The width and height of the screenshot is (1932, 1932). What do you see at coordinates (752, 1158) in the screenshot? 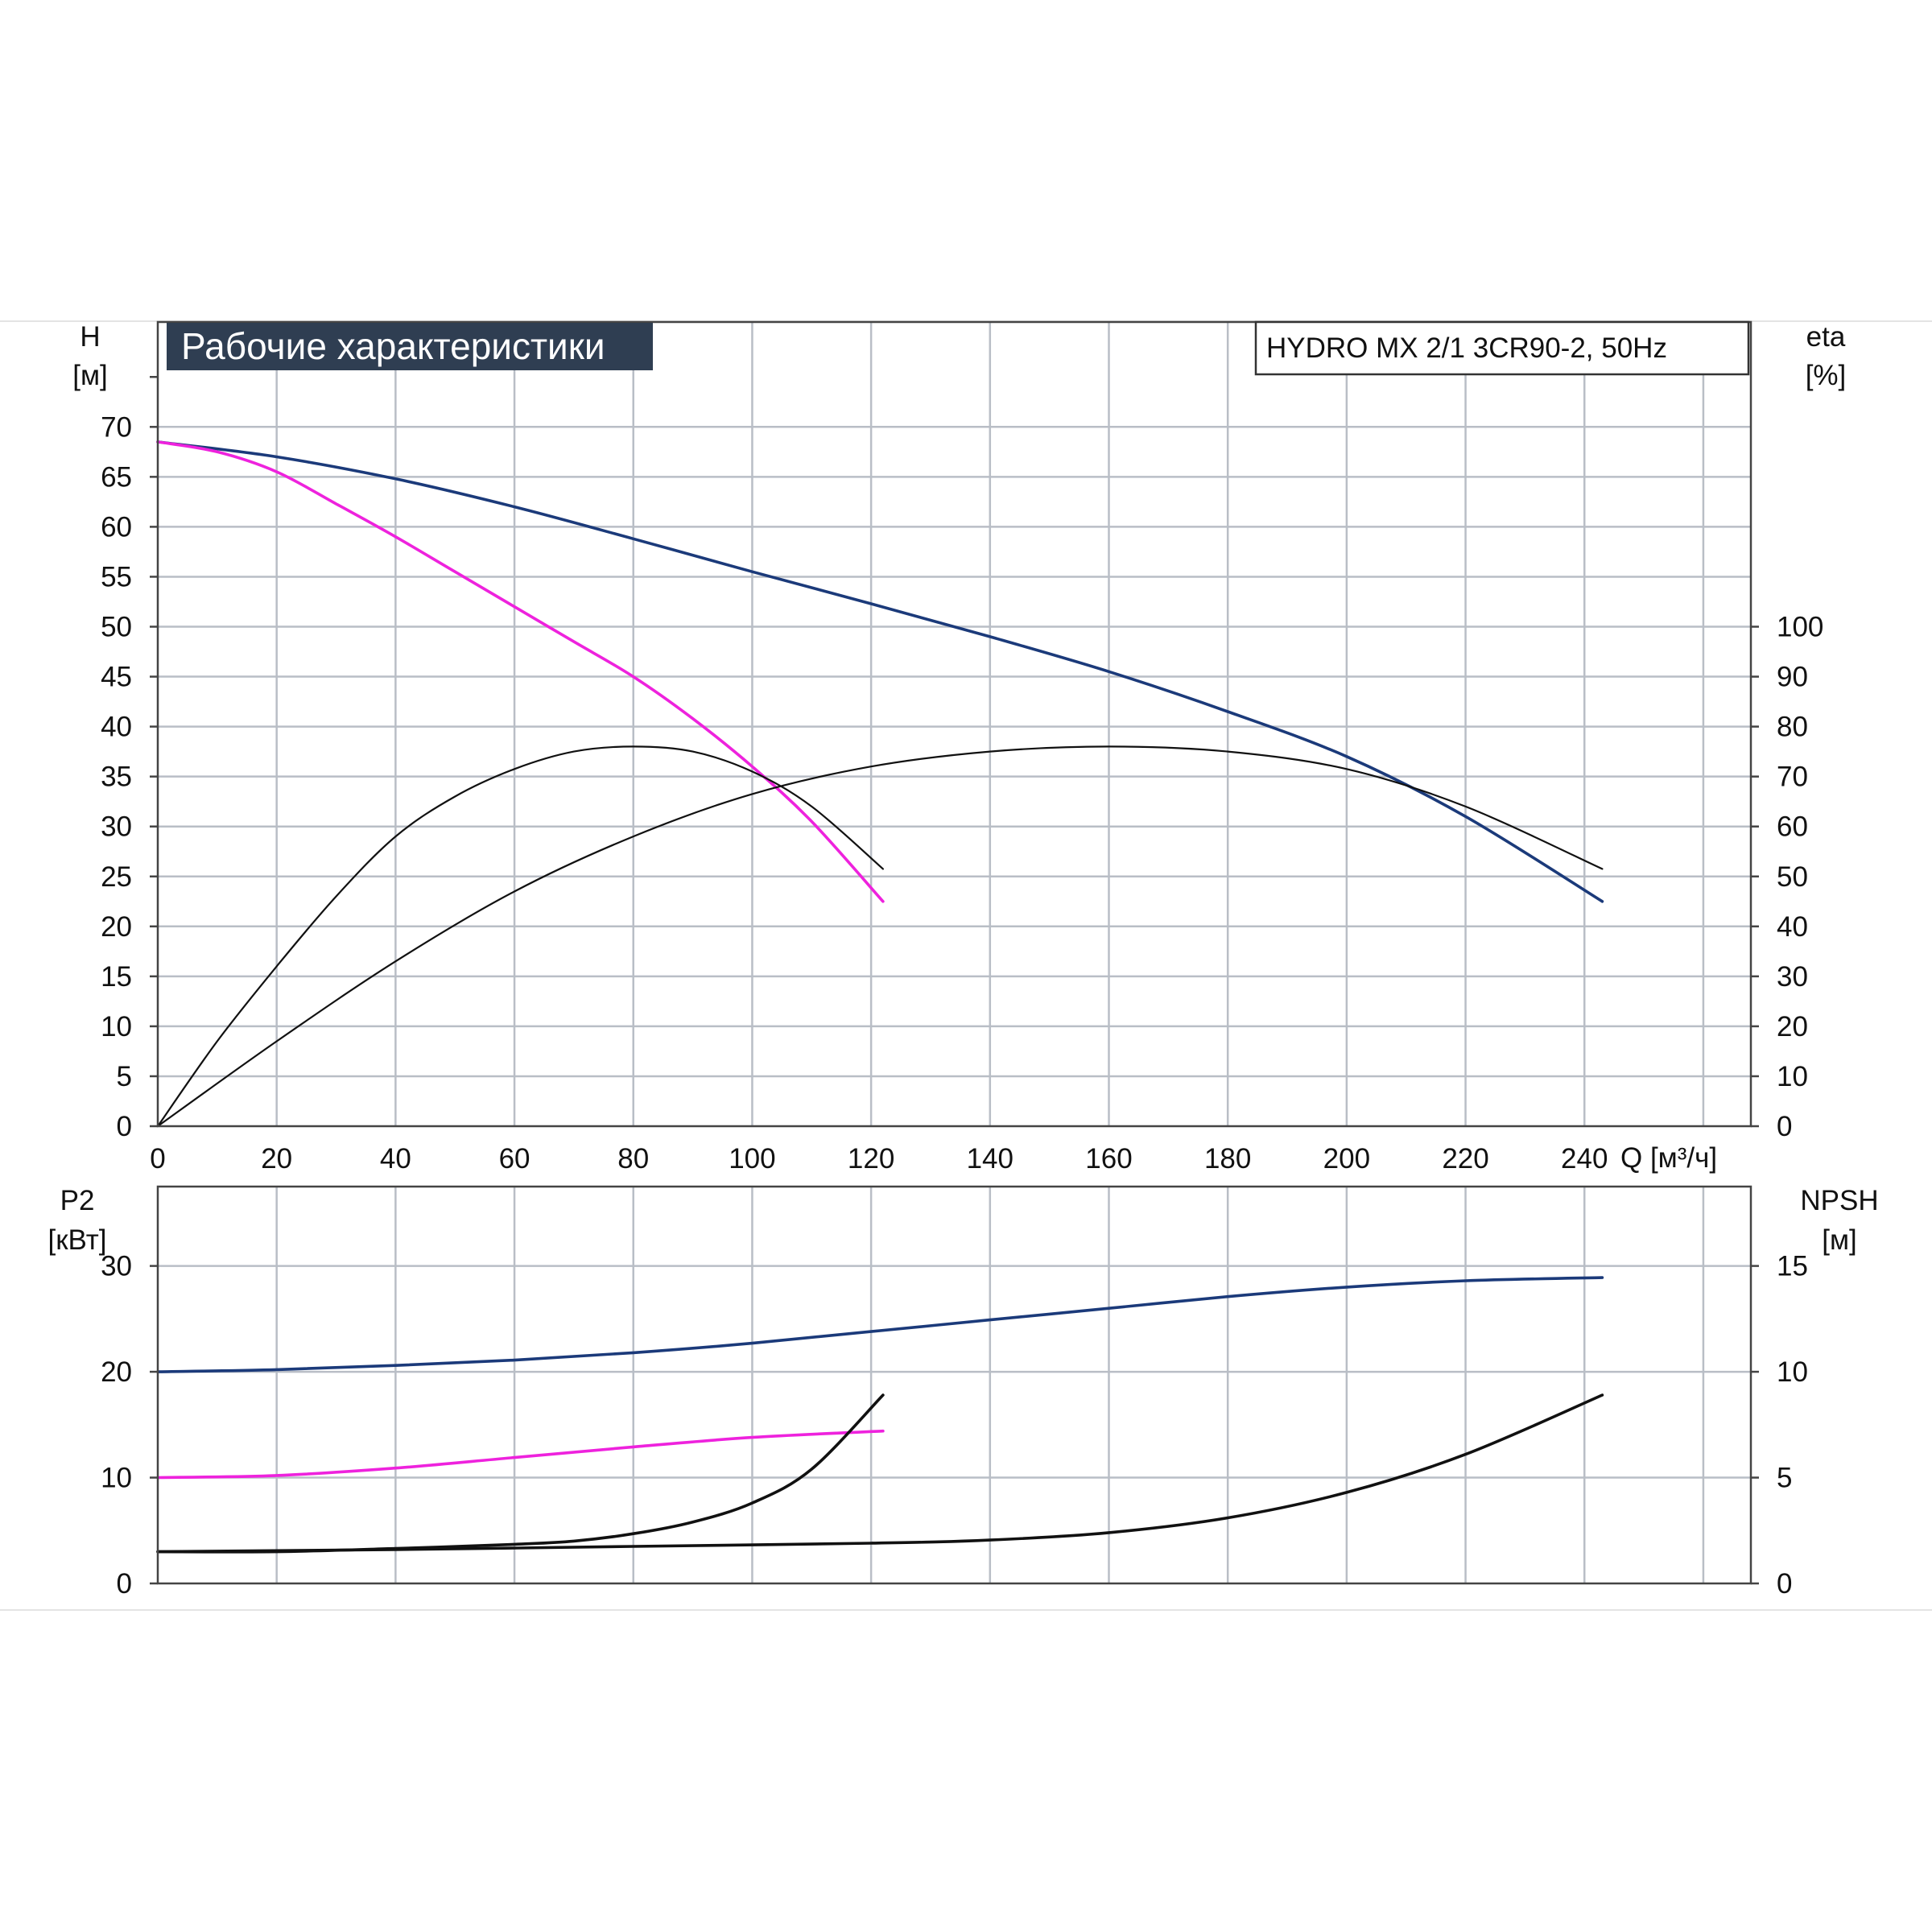
I see `x-tick-label: 100` at bounding box center [752, 1158].